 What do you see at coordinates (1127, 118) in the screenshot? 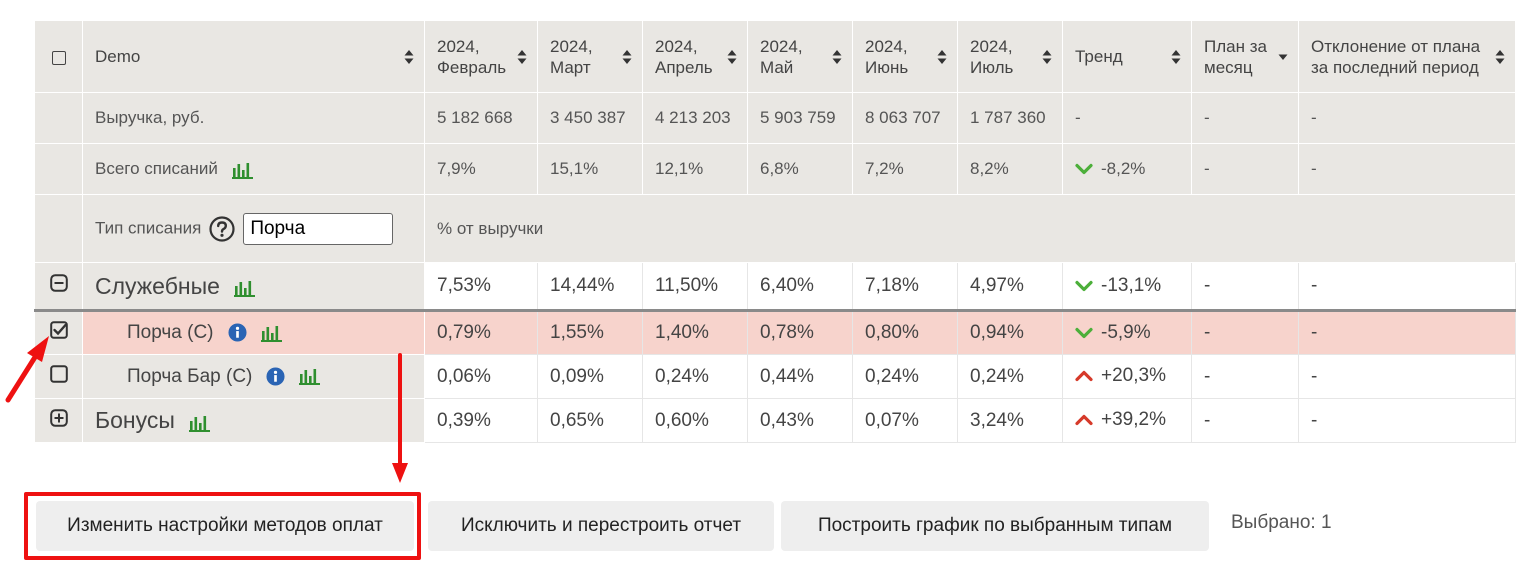
I see `cell-trend: -` at bounding box center [1127, 118].